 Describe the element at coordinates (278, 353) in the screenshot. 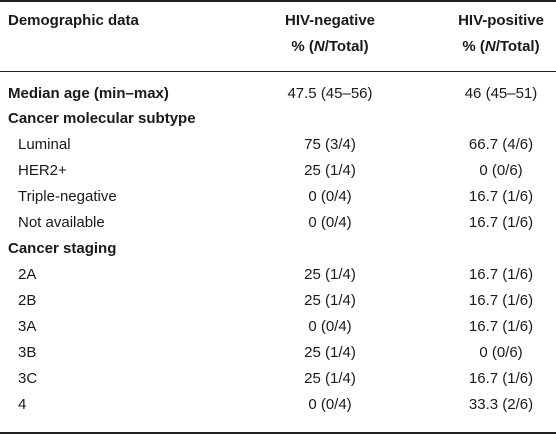

I see `table-row: 3B 25 (1/4) 0 (0/6)` at that location.